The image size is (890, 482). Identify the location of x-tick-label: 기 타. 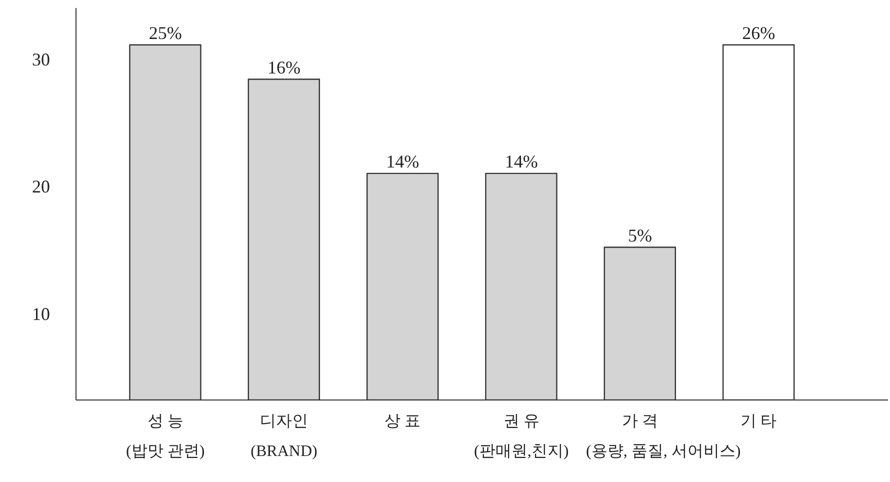
(758, 421).